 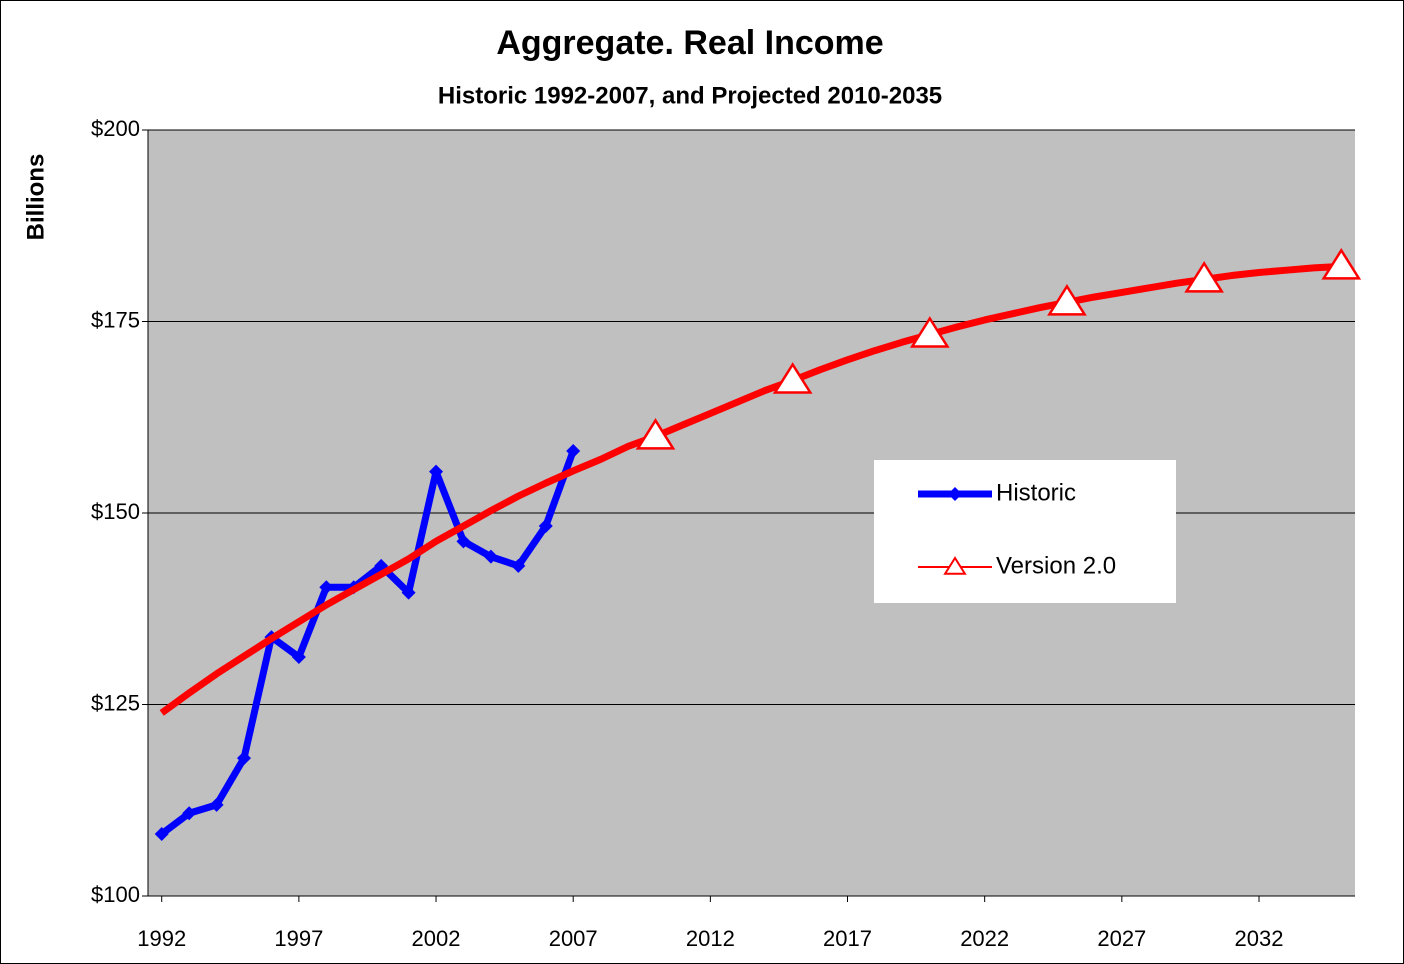 I want to click on legend-box, so click(x=1025, y=531).